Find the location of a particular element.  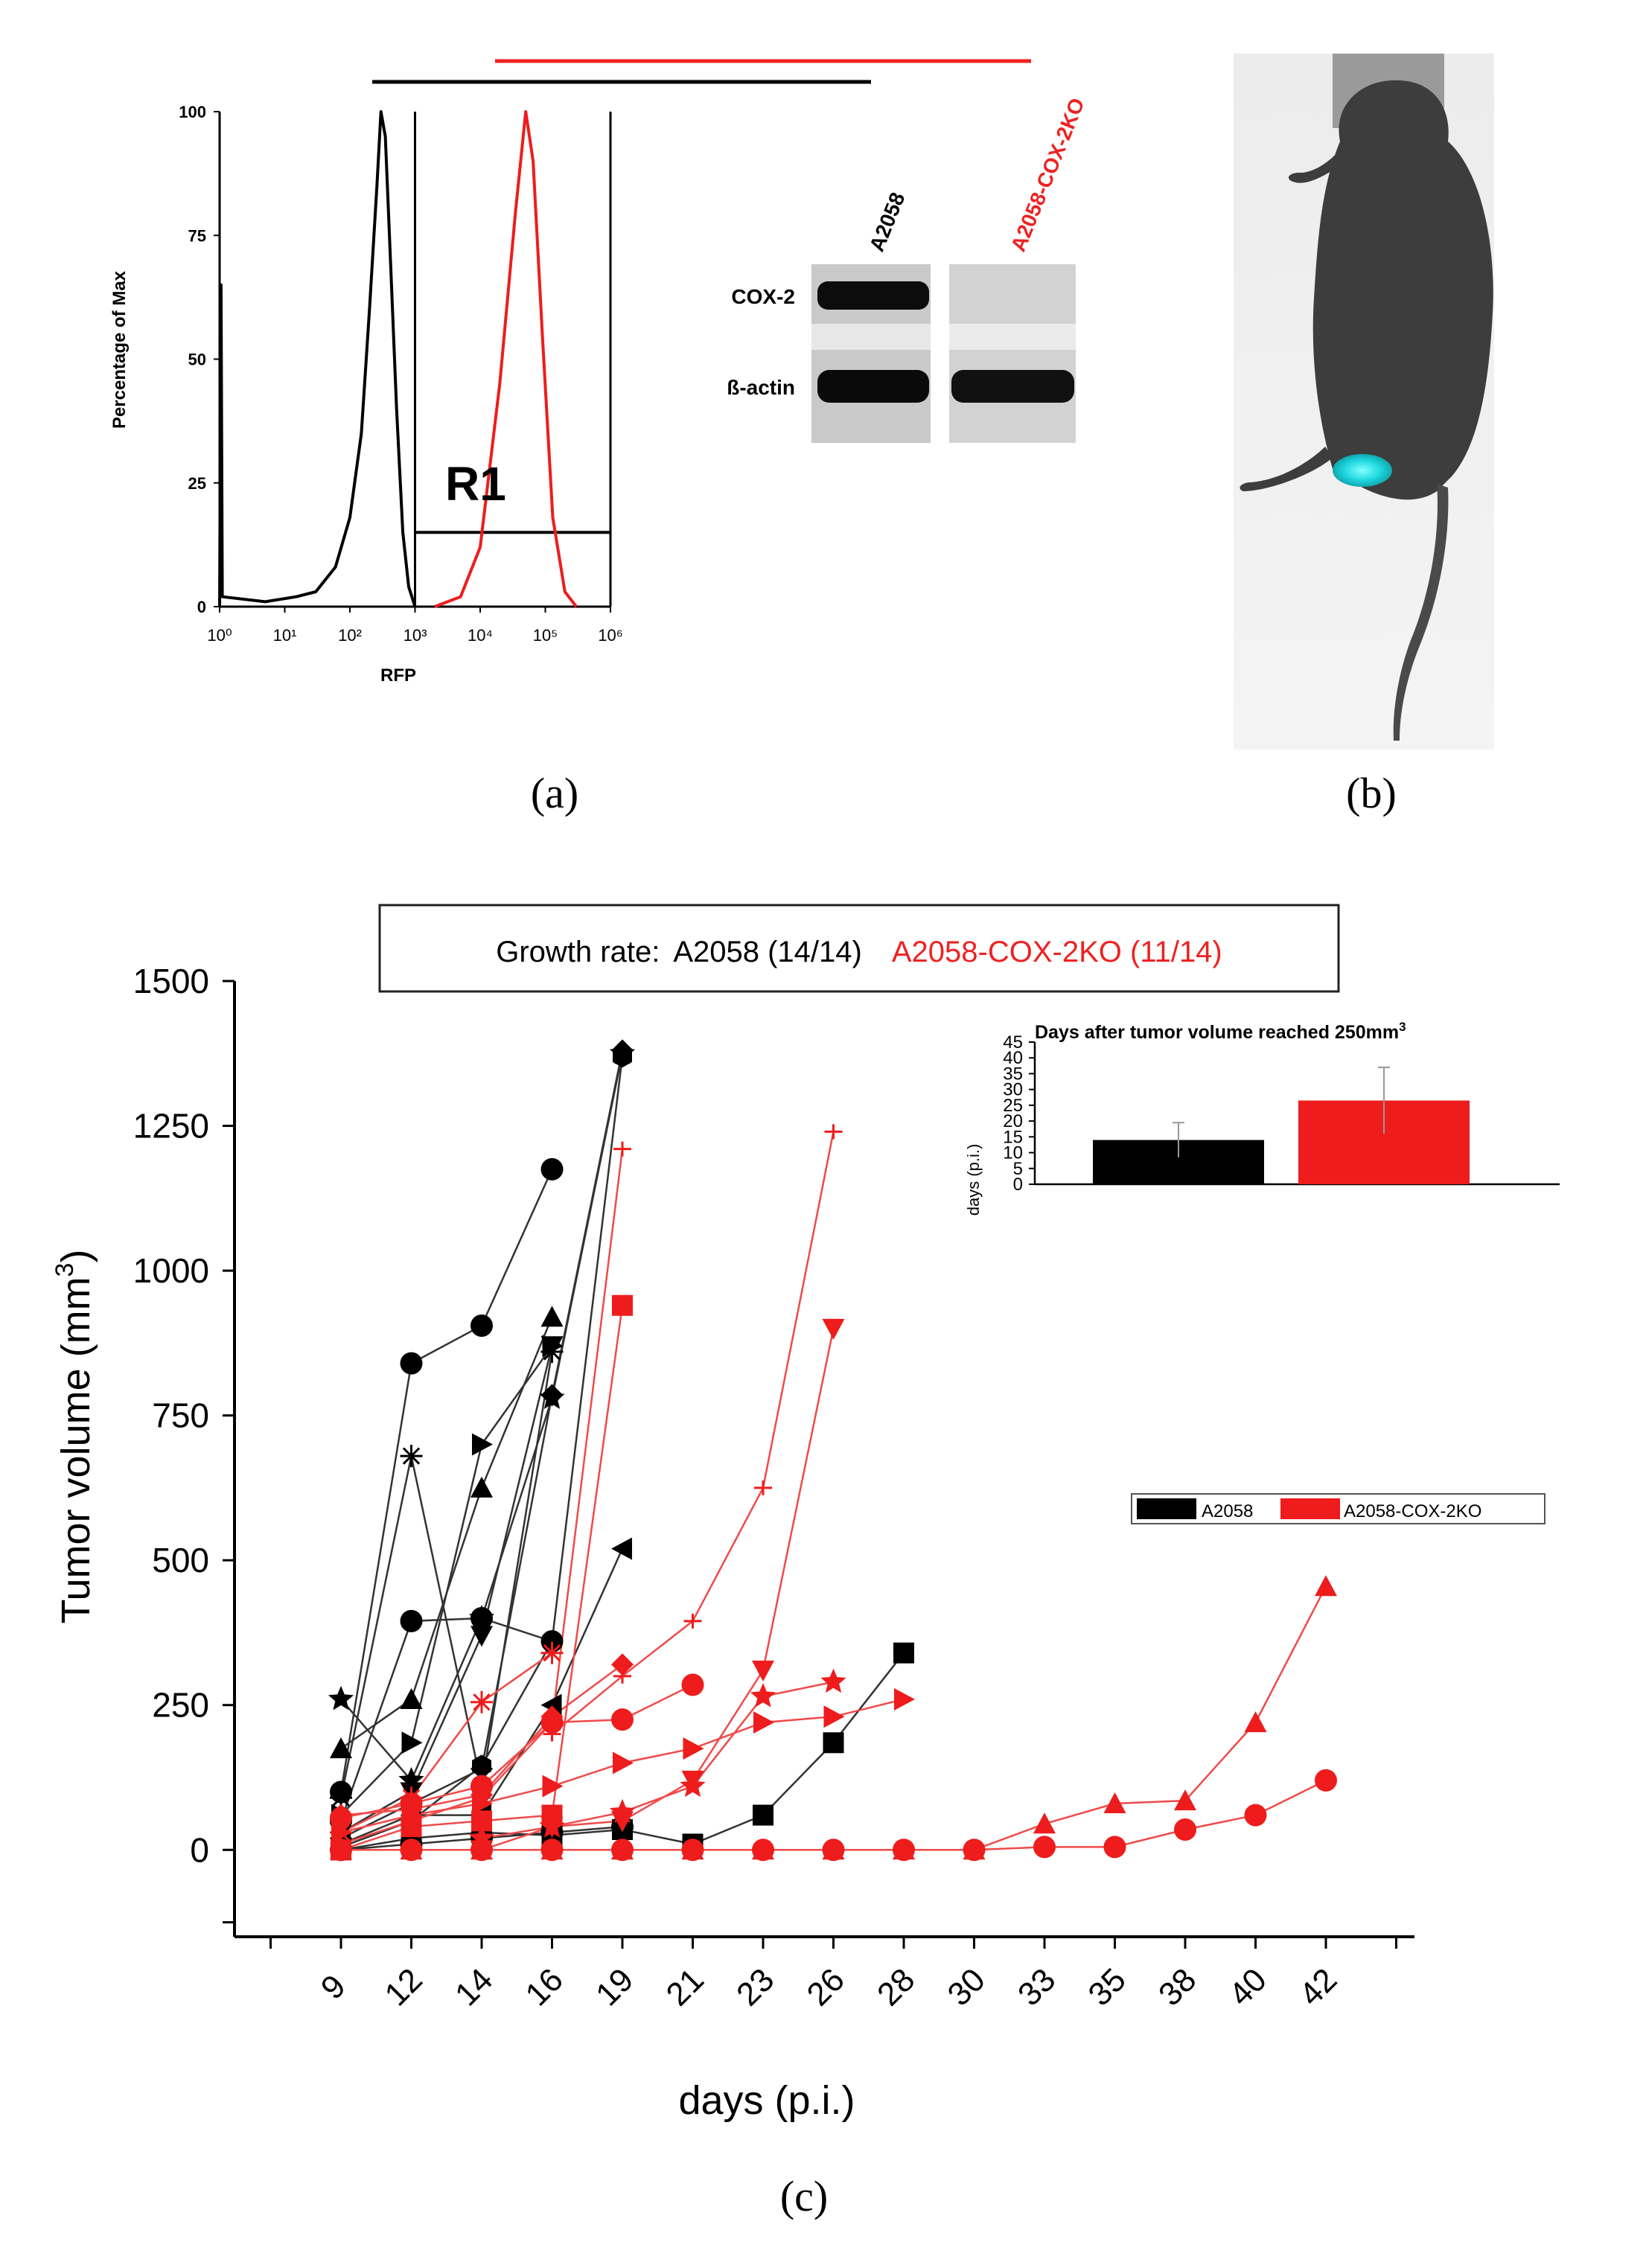

flow-x-tick-label: 10⁴ is located at coordinates (481, 635).